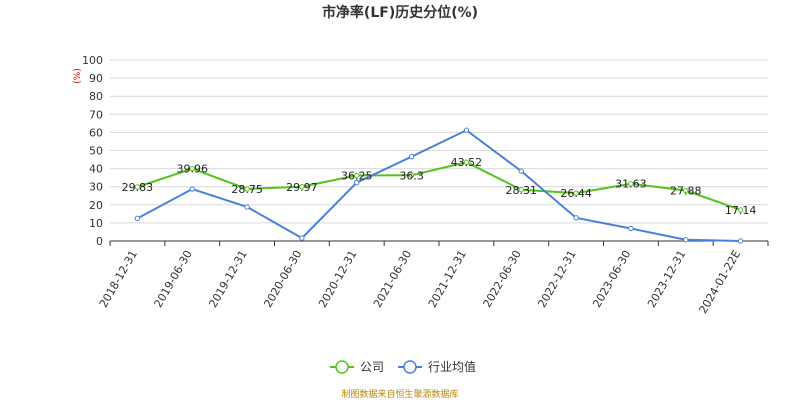 This screenshot has height=400, width=800. Describe the element at coordinates (556, 279) in the screenshot. I see `x-tick-label: 2022-12-31` at that location.